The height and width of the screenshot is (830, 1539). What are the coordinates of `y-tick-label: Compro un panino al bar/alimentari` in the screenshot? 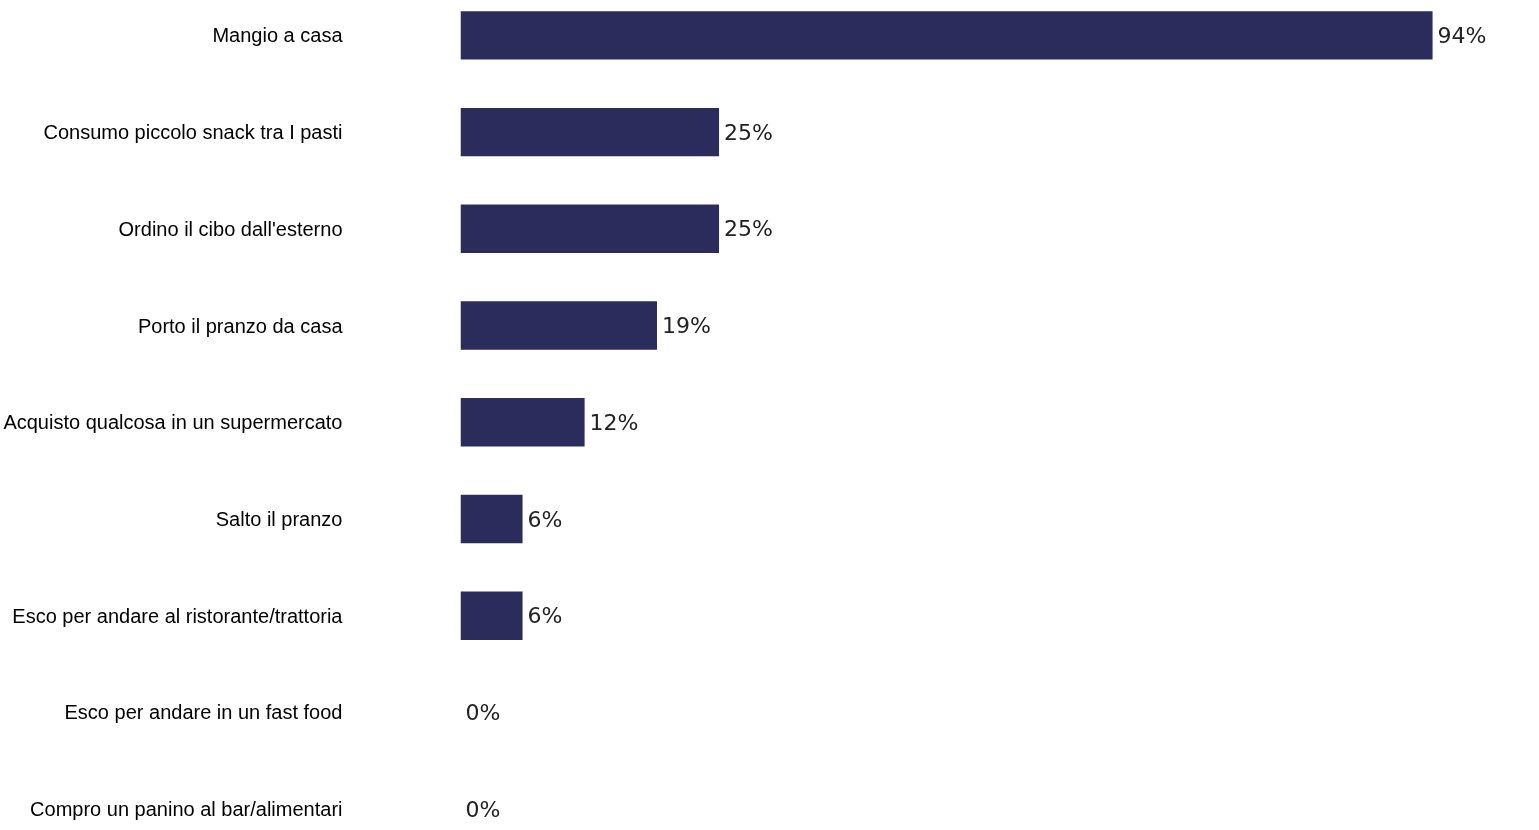 It's located at (186, 809).